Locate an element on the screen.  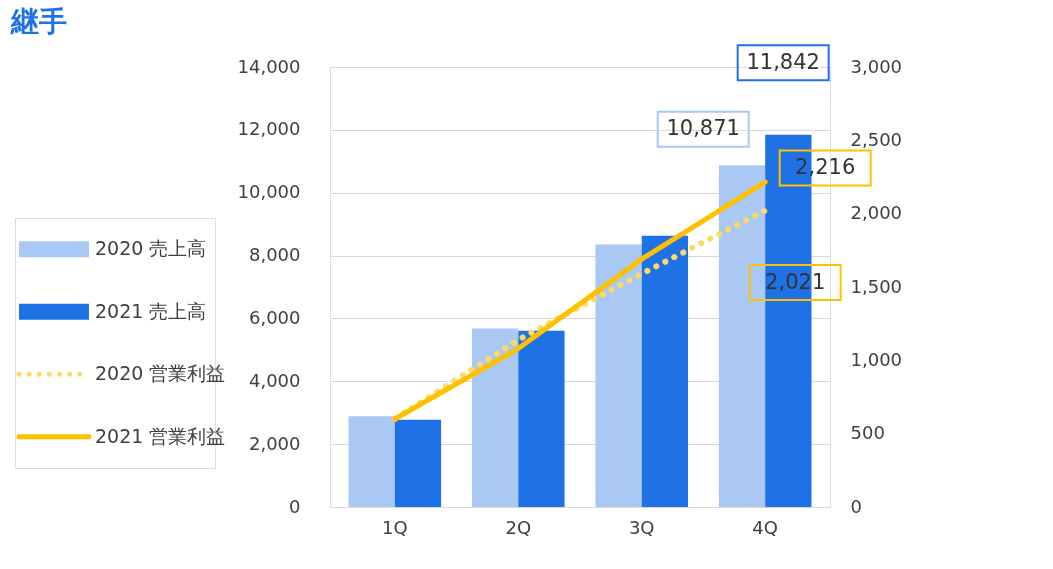
y-tick-label: 2,000 is located at coordinates (274, 443).